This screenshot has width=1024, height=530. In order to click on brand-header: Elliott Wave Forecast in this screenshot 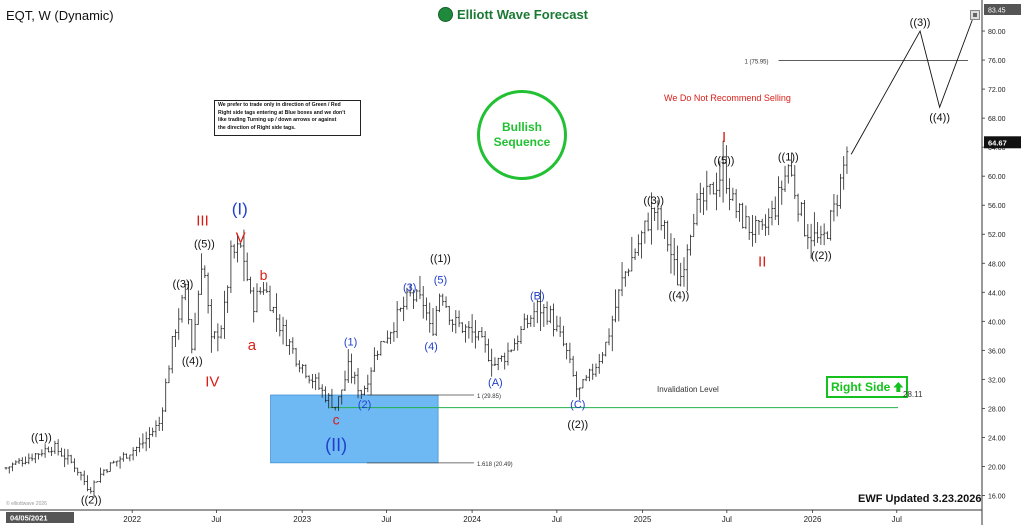, I will do `click(513, 14)`.